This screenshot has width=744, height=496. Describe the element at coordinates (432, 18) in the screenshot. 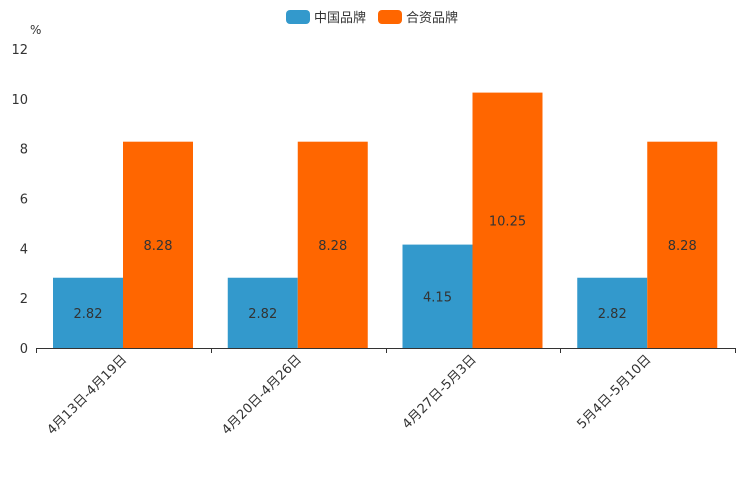

I see `legend-label: 合资品牌` at that location.